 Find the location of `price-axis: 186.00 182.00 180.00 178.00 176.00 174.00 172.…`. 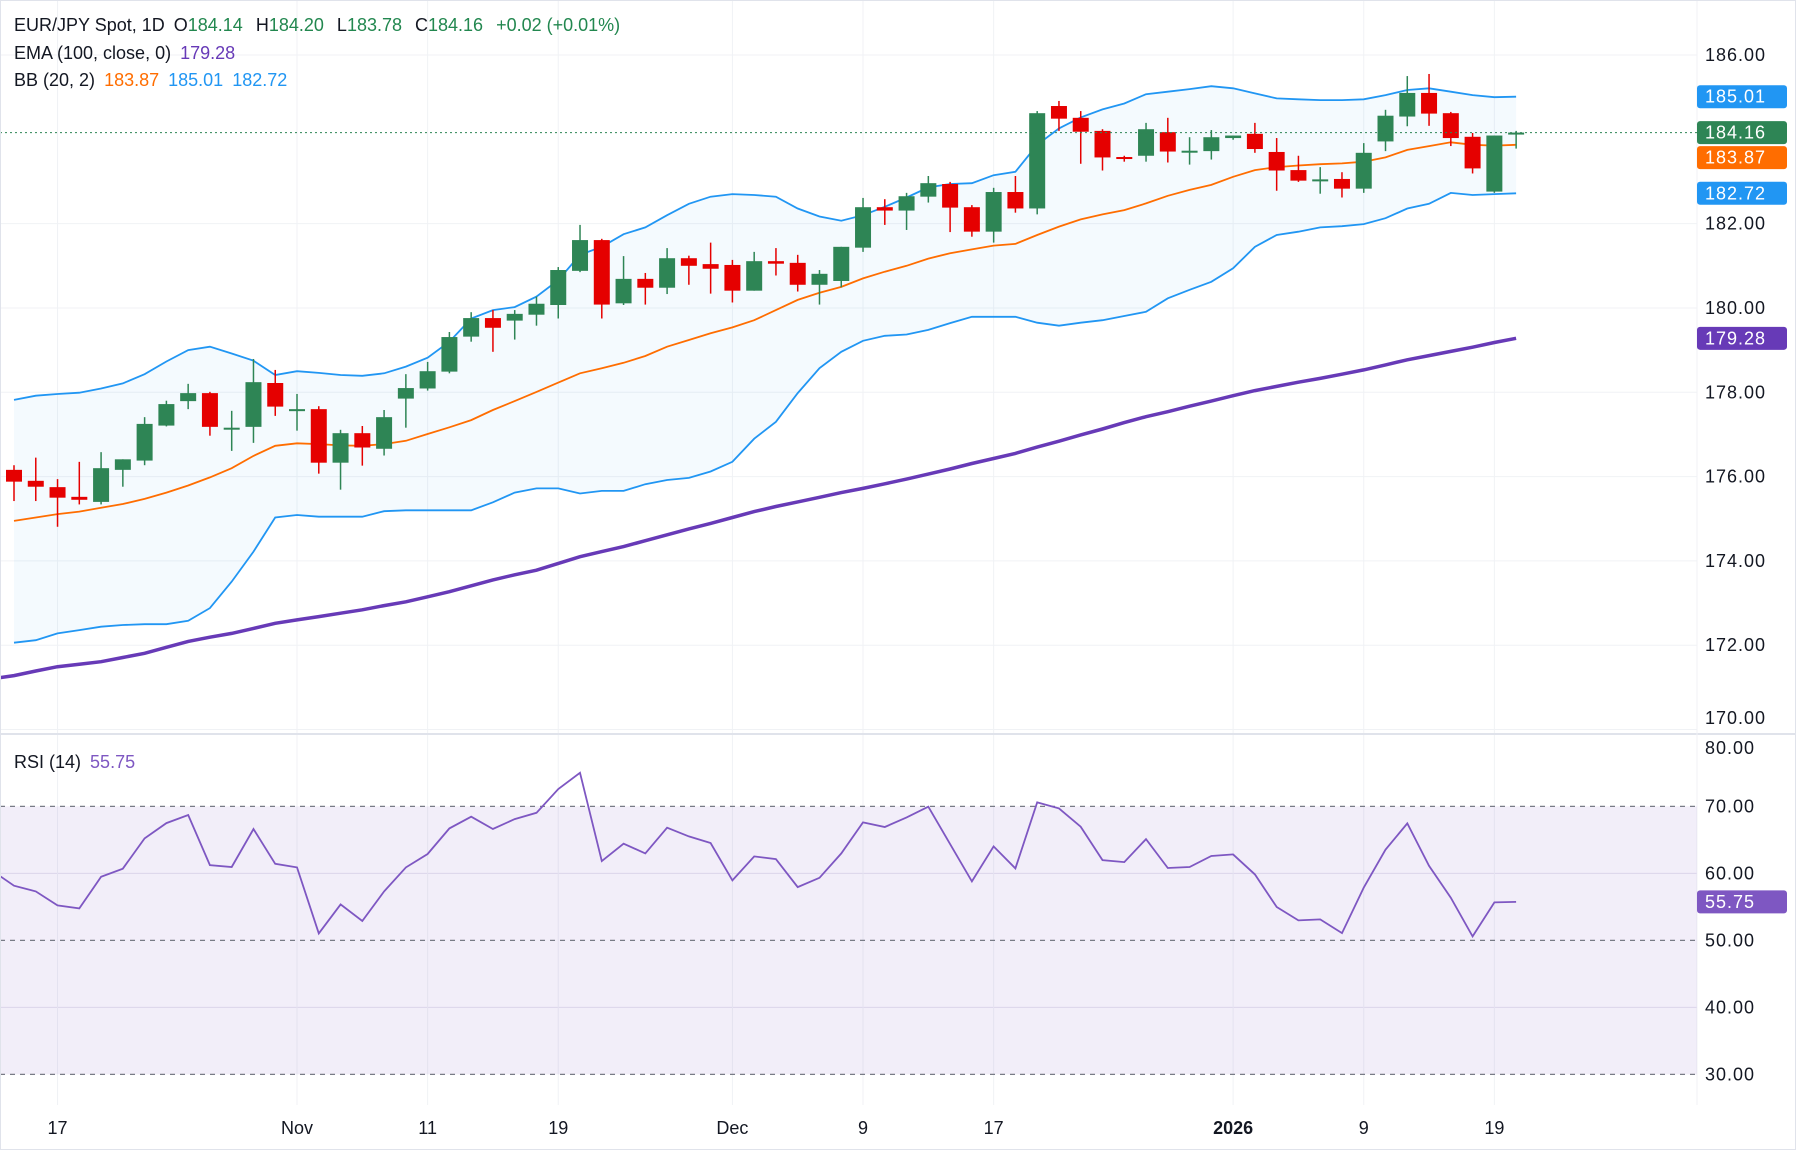

price-axis: 186.00 182.00 180.00 178.00 176.00 174.00 172.… is located at coordinates (1735, 564).